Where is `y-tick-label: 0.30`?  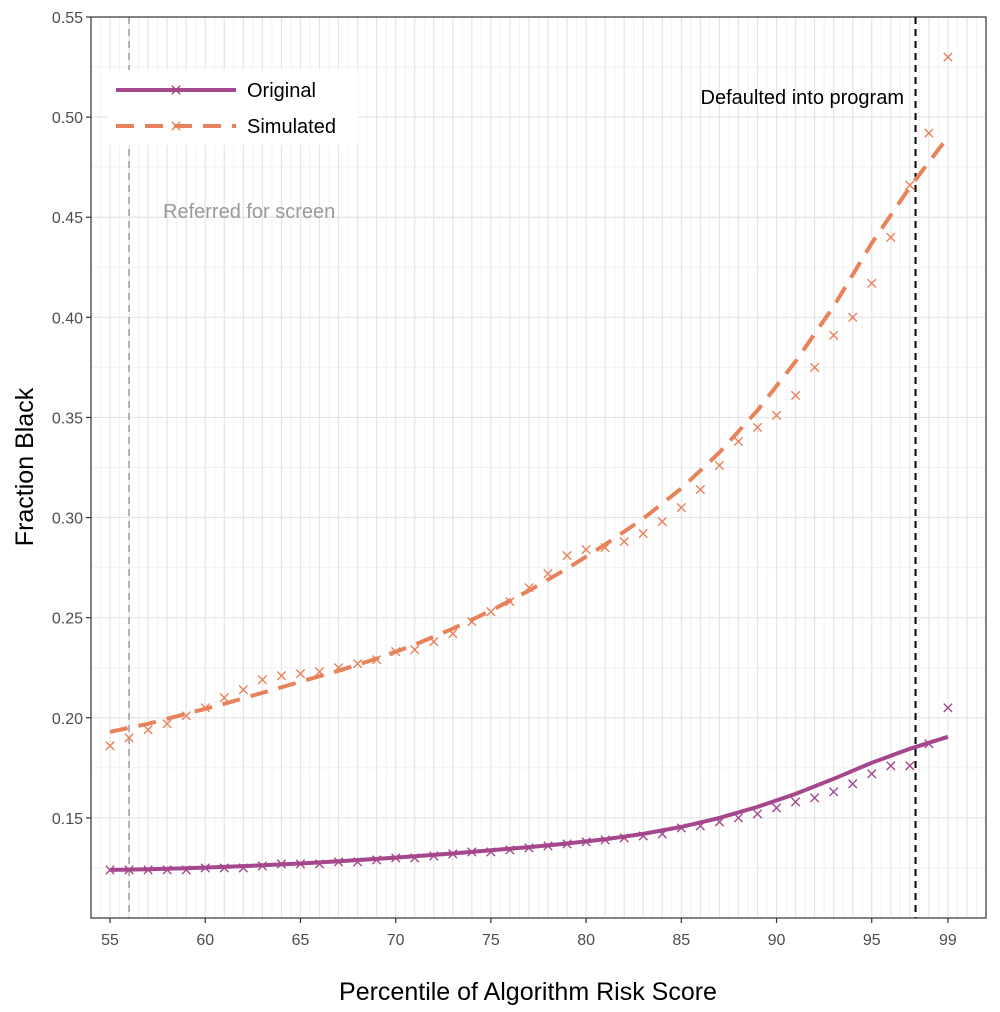 y-tick-label: 0.30 is located at coordinates (67, 519).